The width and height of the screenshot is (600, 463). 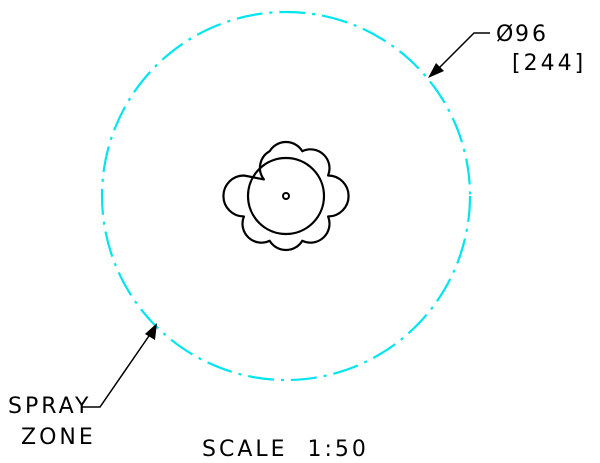 What do you see at coordinates (506, 34) in the screenshot?
I see `diameter-symbol: Ø` at bounding box center [506, 34].